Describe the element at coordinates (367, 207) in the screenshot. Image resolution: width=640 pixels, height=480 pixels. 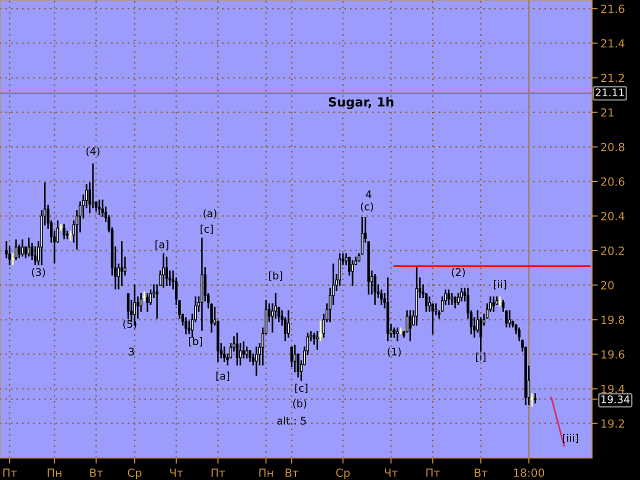
I see `annotation: (c)` at that location.